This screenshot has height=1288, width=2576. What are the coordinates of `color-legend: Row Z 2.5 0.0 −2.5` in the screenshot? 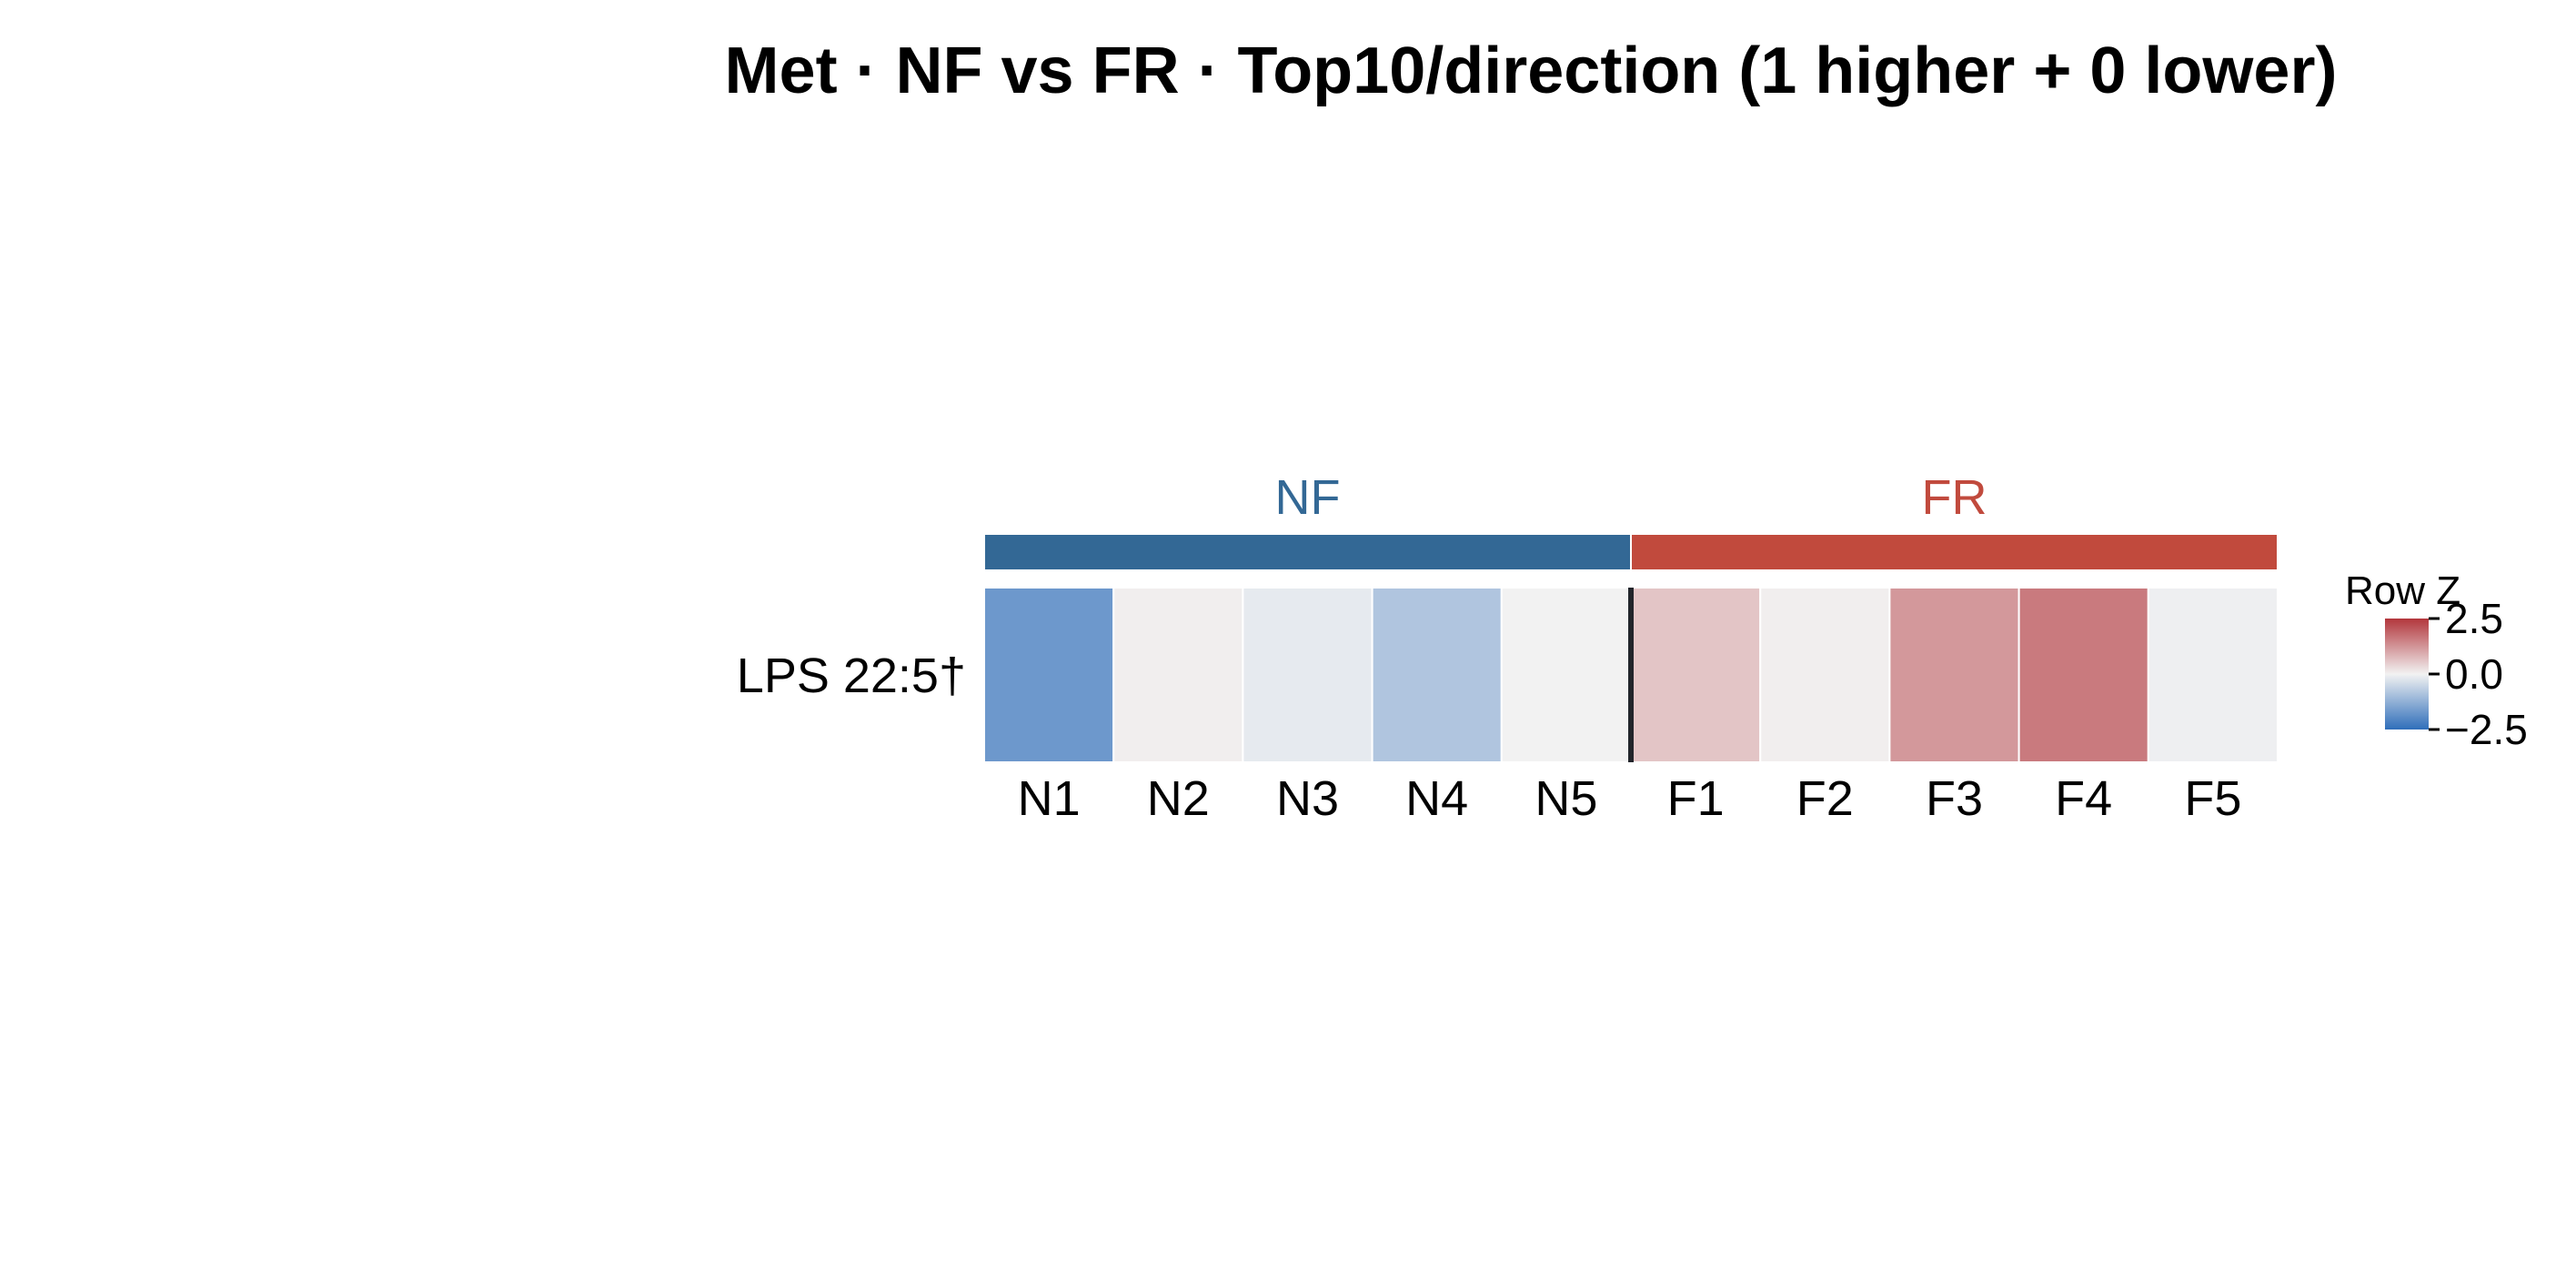 It's located at (2436, 661).